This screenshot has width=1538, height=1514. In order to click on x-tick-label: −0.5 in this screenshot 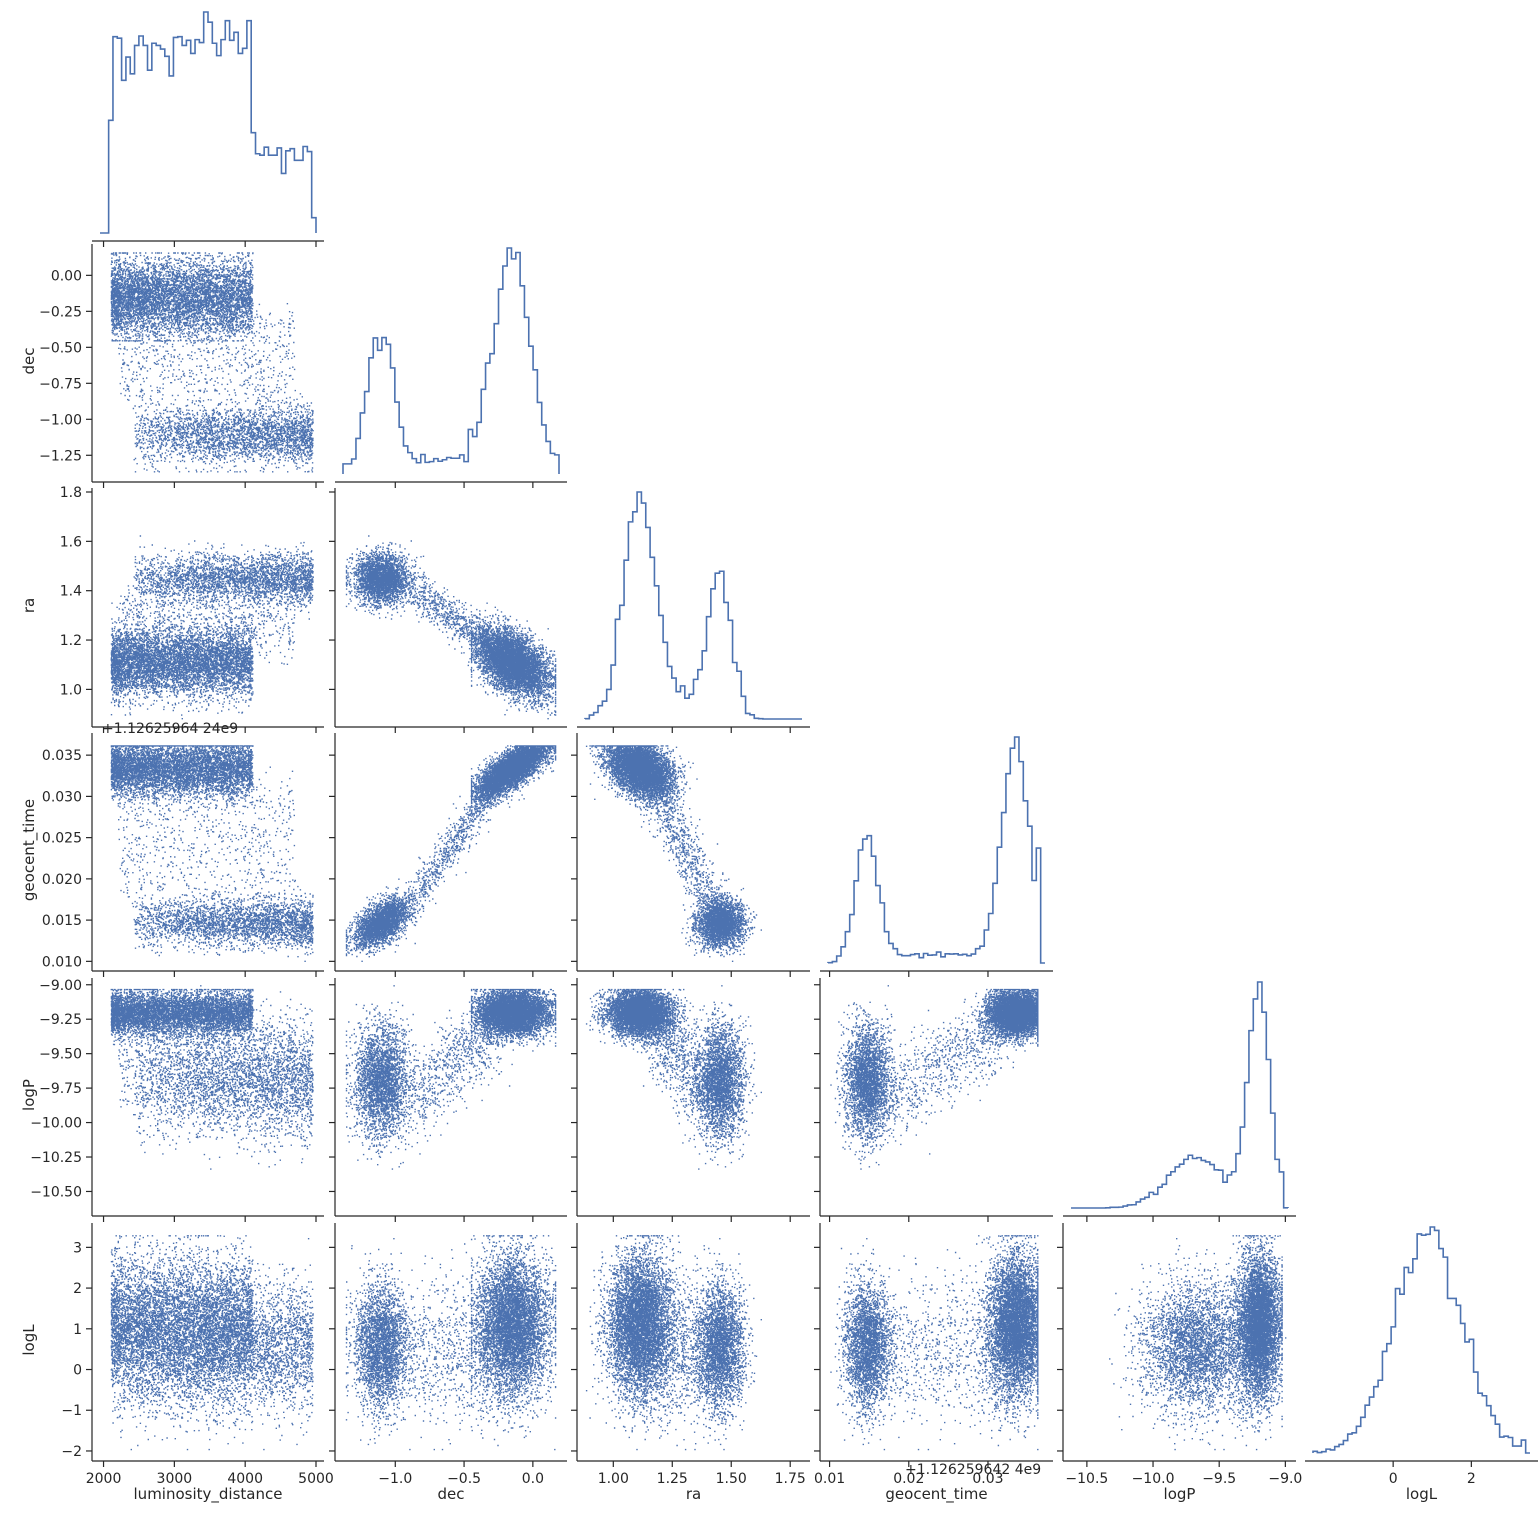, I will do `click(464, 1479)`.